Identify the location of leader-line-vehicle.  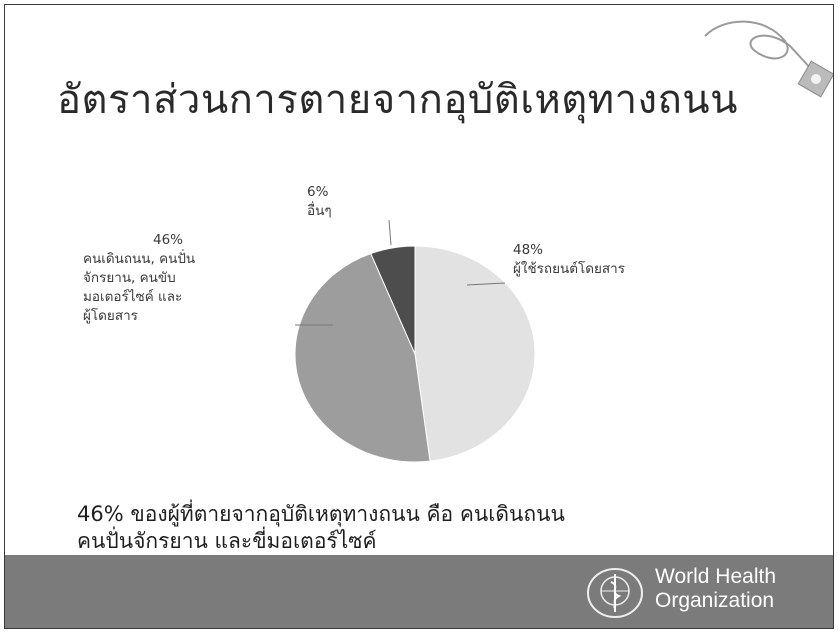
(486, 284).